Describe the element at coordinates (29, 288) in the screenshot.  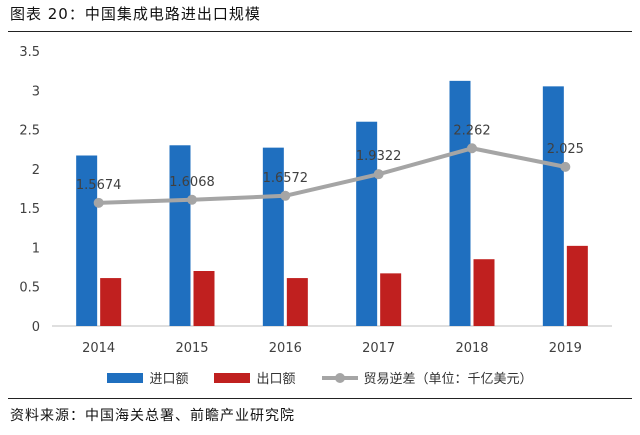
I see `y-tick-label: 0.5` at that location.